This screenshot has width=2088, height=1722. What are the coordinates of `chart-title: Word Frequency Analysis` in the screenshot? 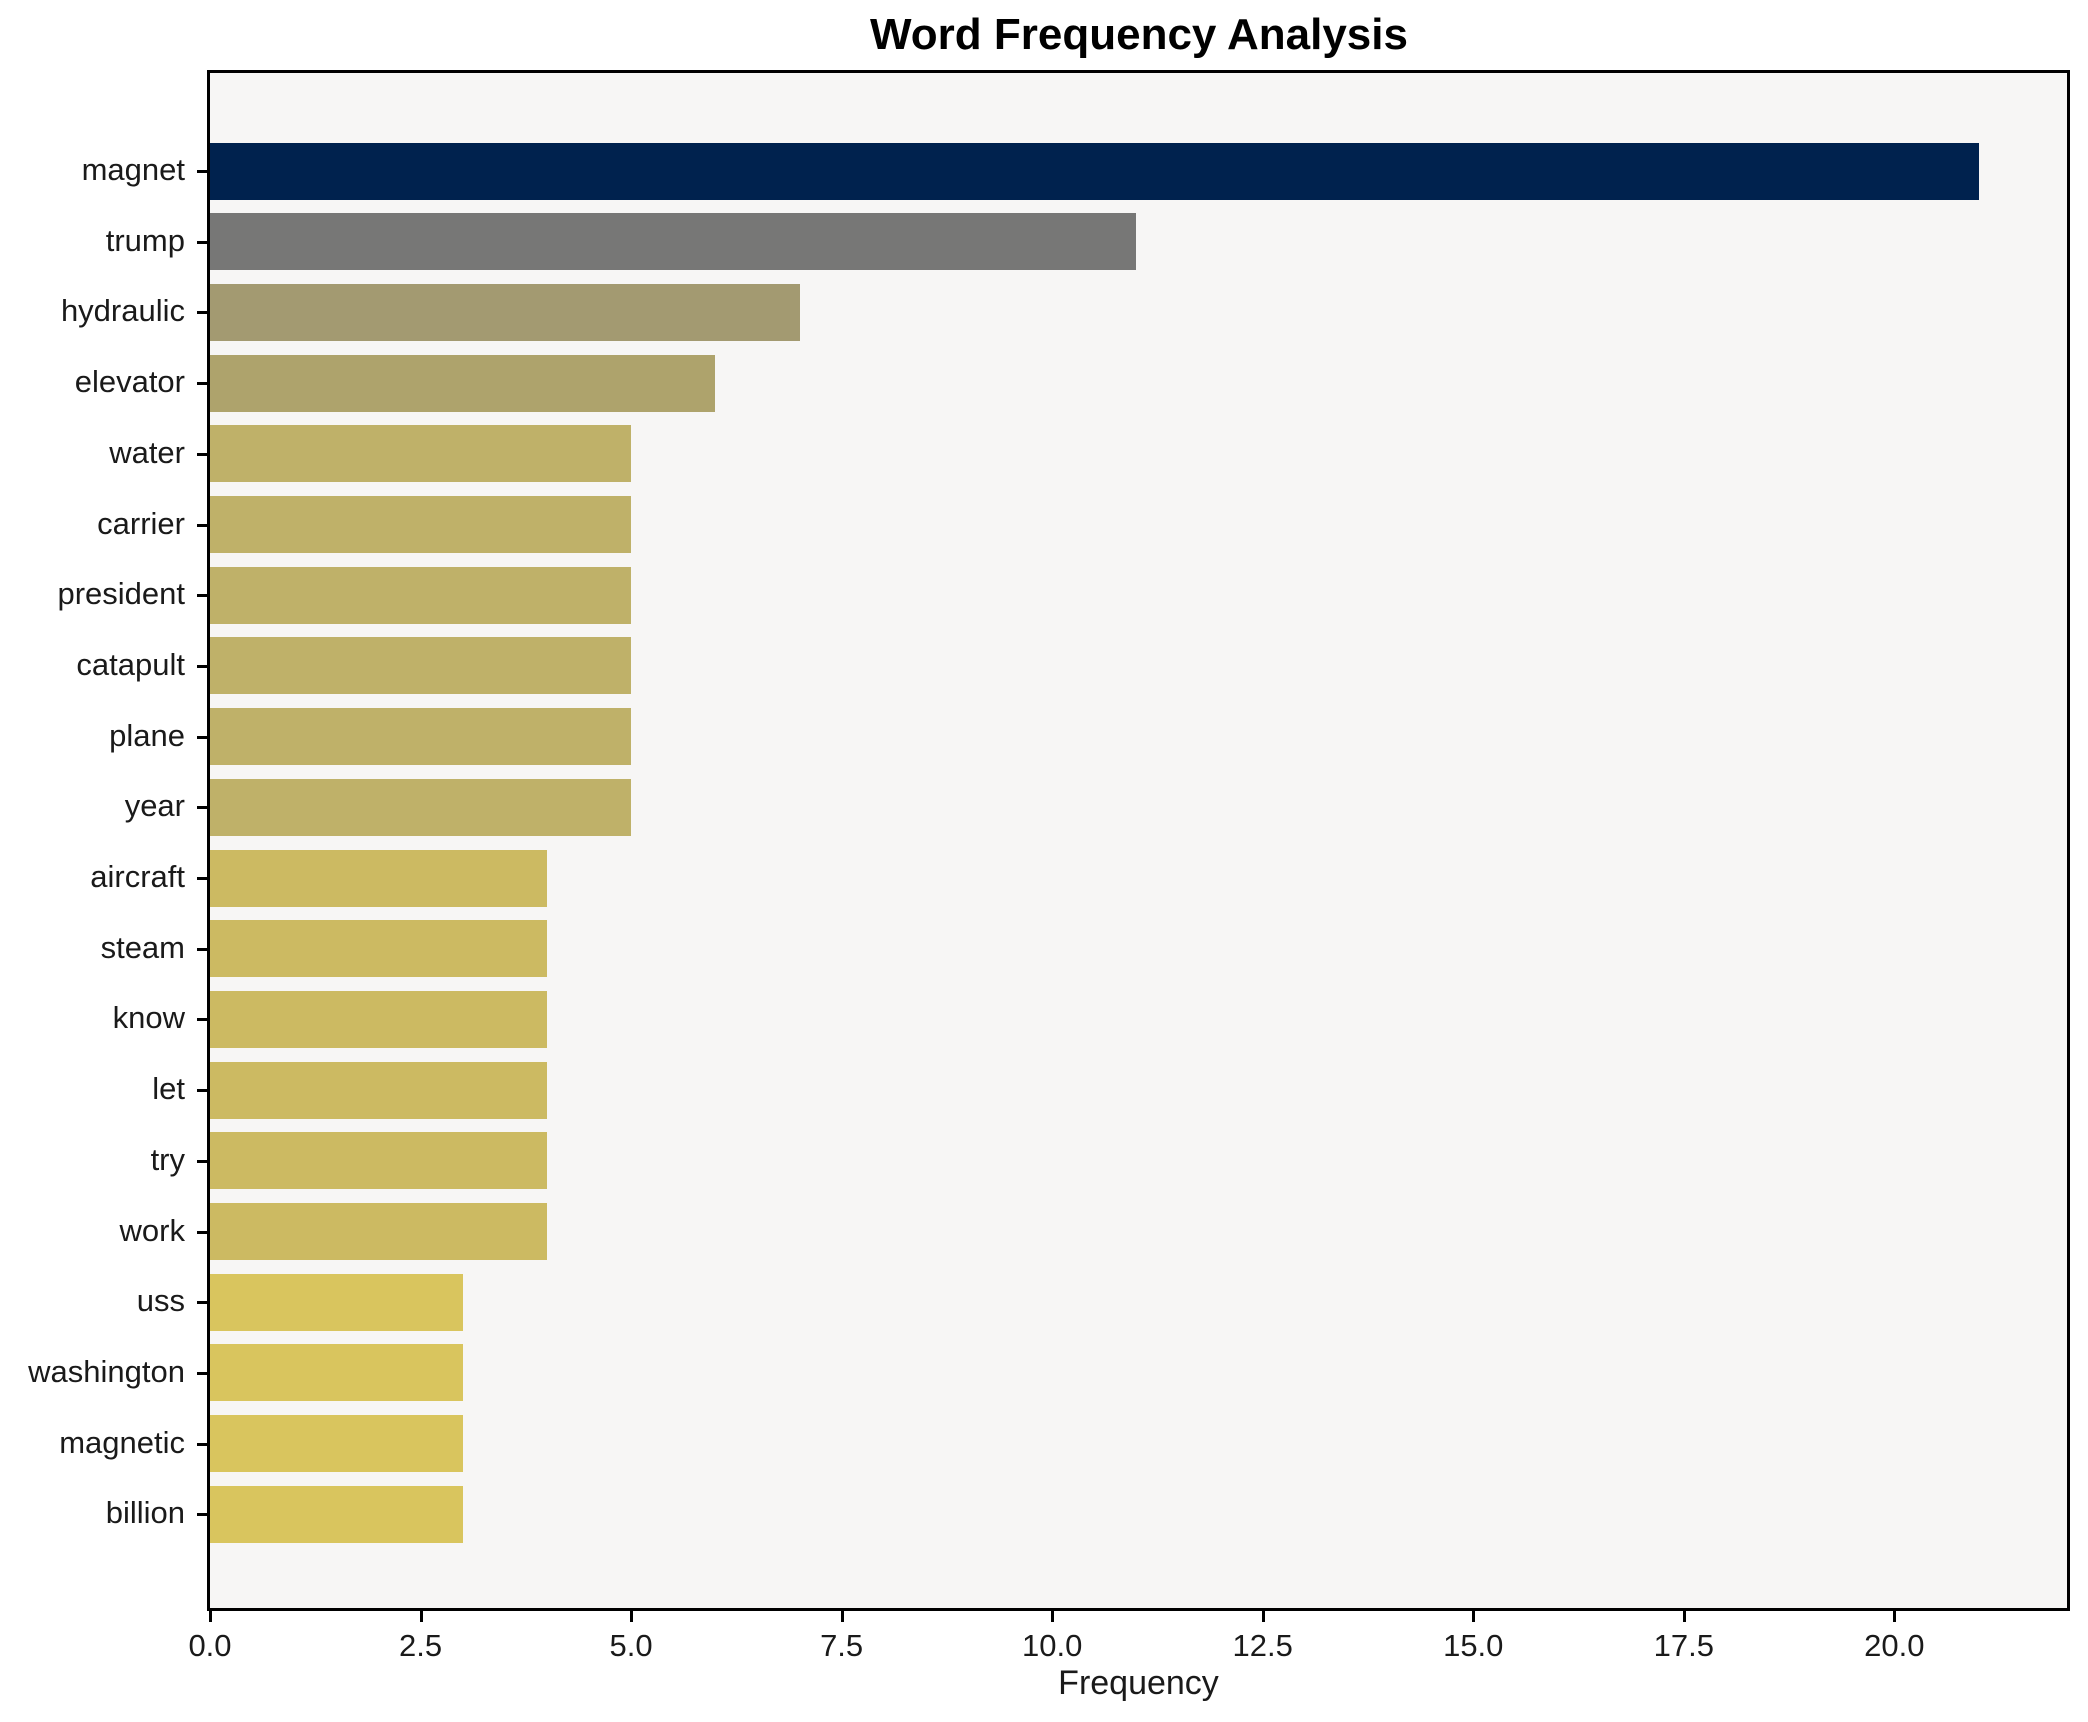 It's located at (1139, 34).